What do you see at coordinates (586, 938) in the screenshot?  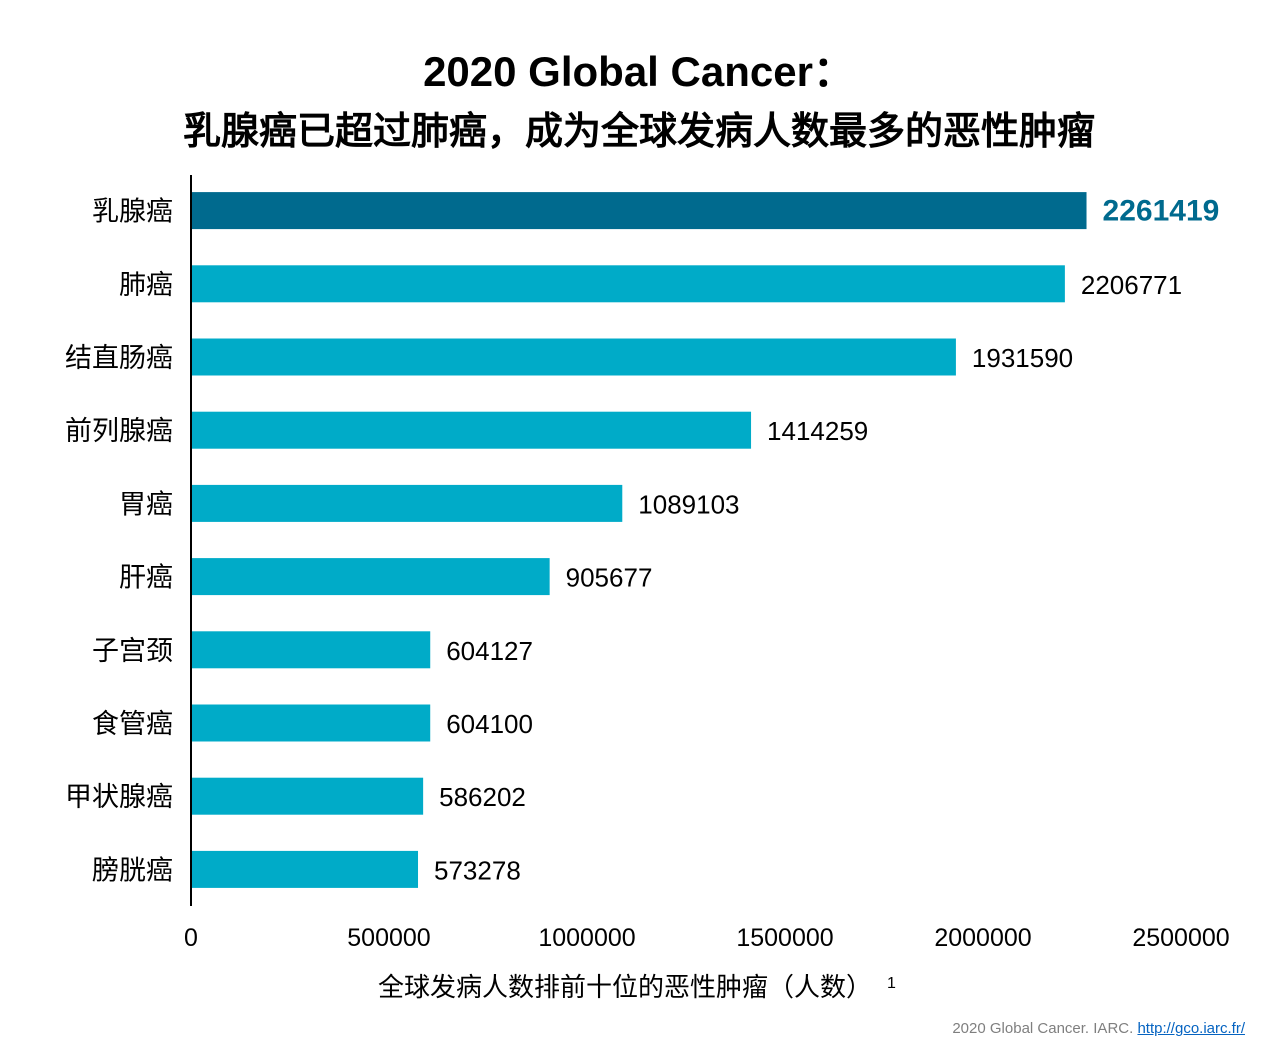 I see `x-tick-label: 1000000` at bounding box center [586, 938].